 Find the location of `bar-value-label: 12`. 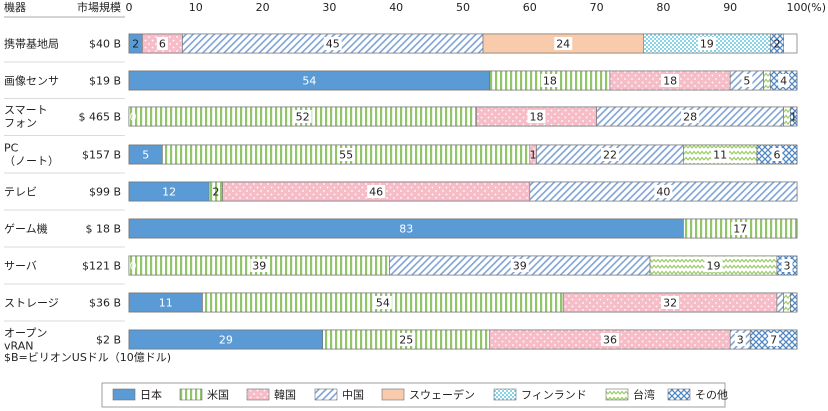

bar-value-label: 12 is located at coordinates (169, 192).